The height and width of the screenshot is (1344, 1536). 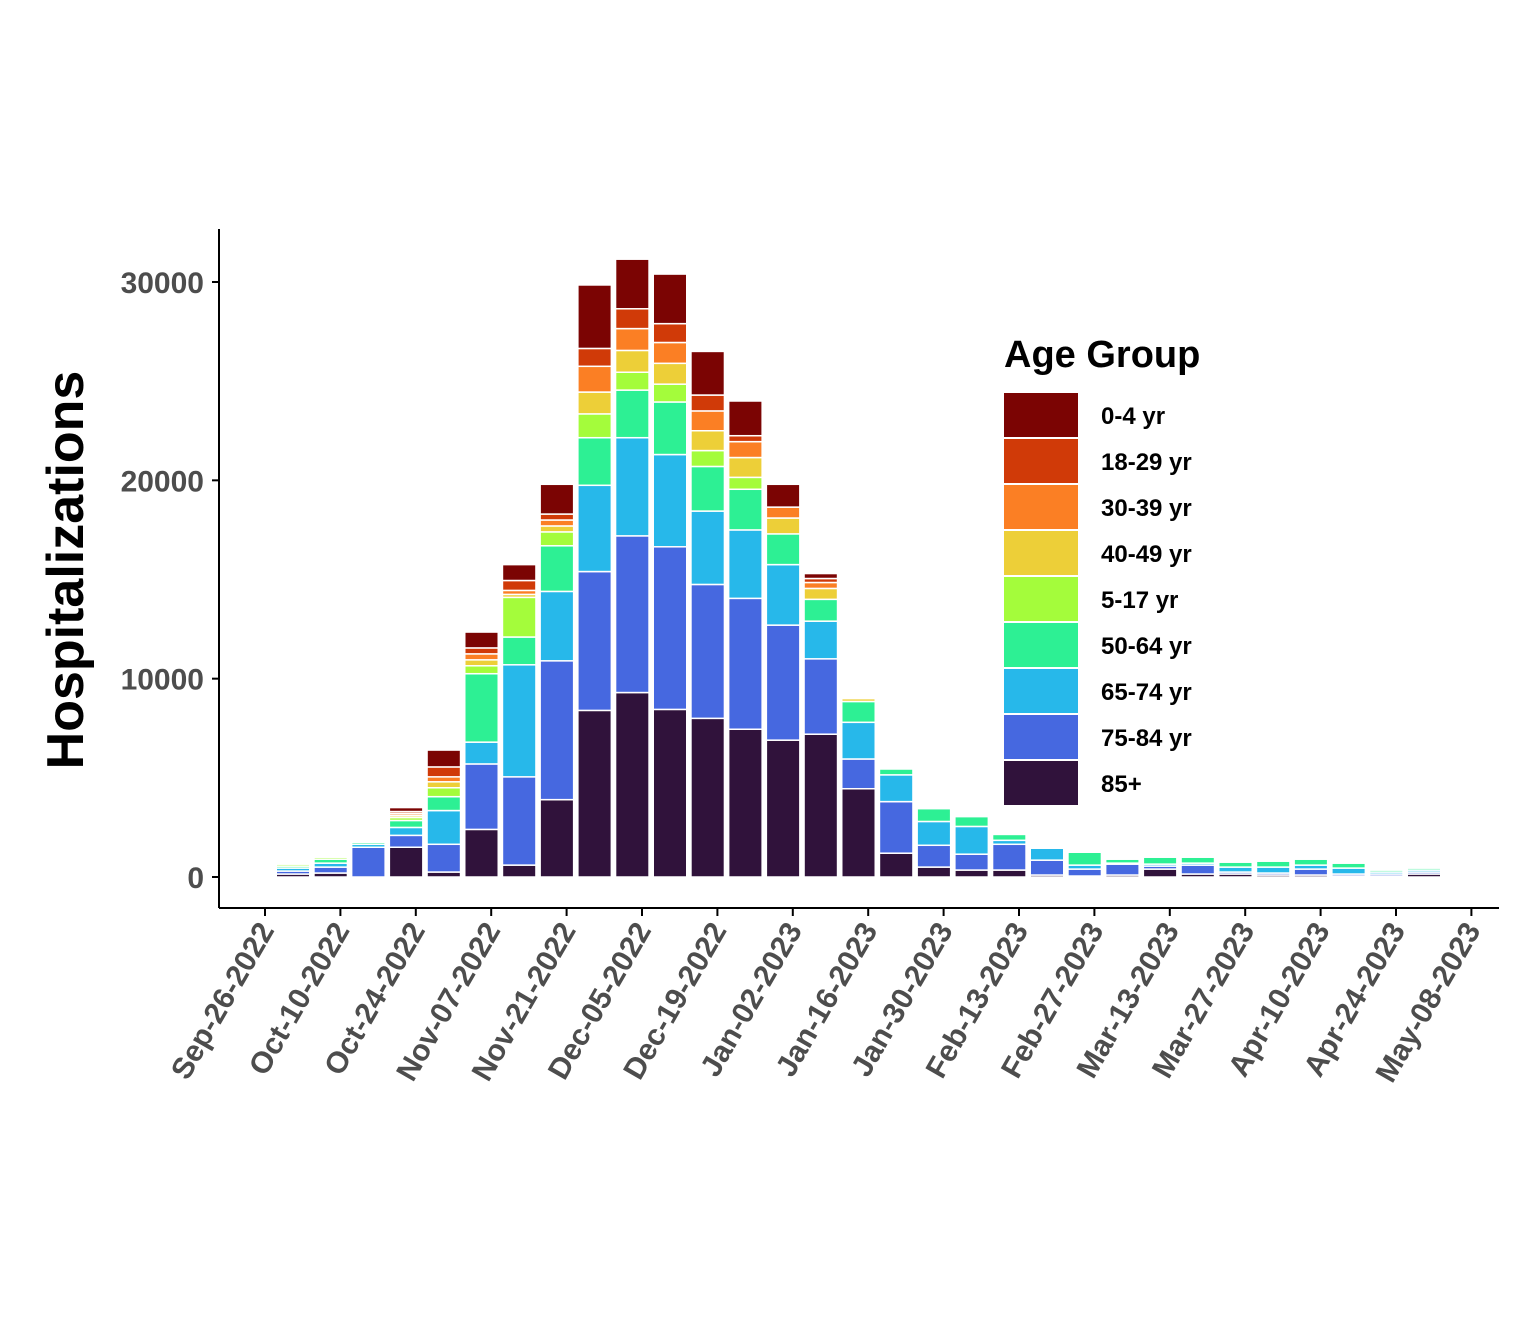 What do you see at coordinates (170, 581) in the screenshot?
I see `y-ticks: 0 10000 20000 30000` at bounding box center [170, 581].